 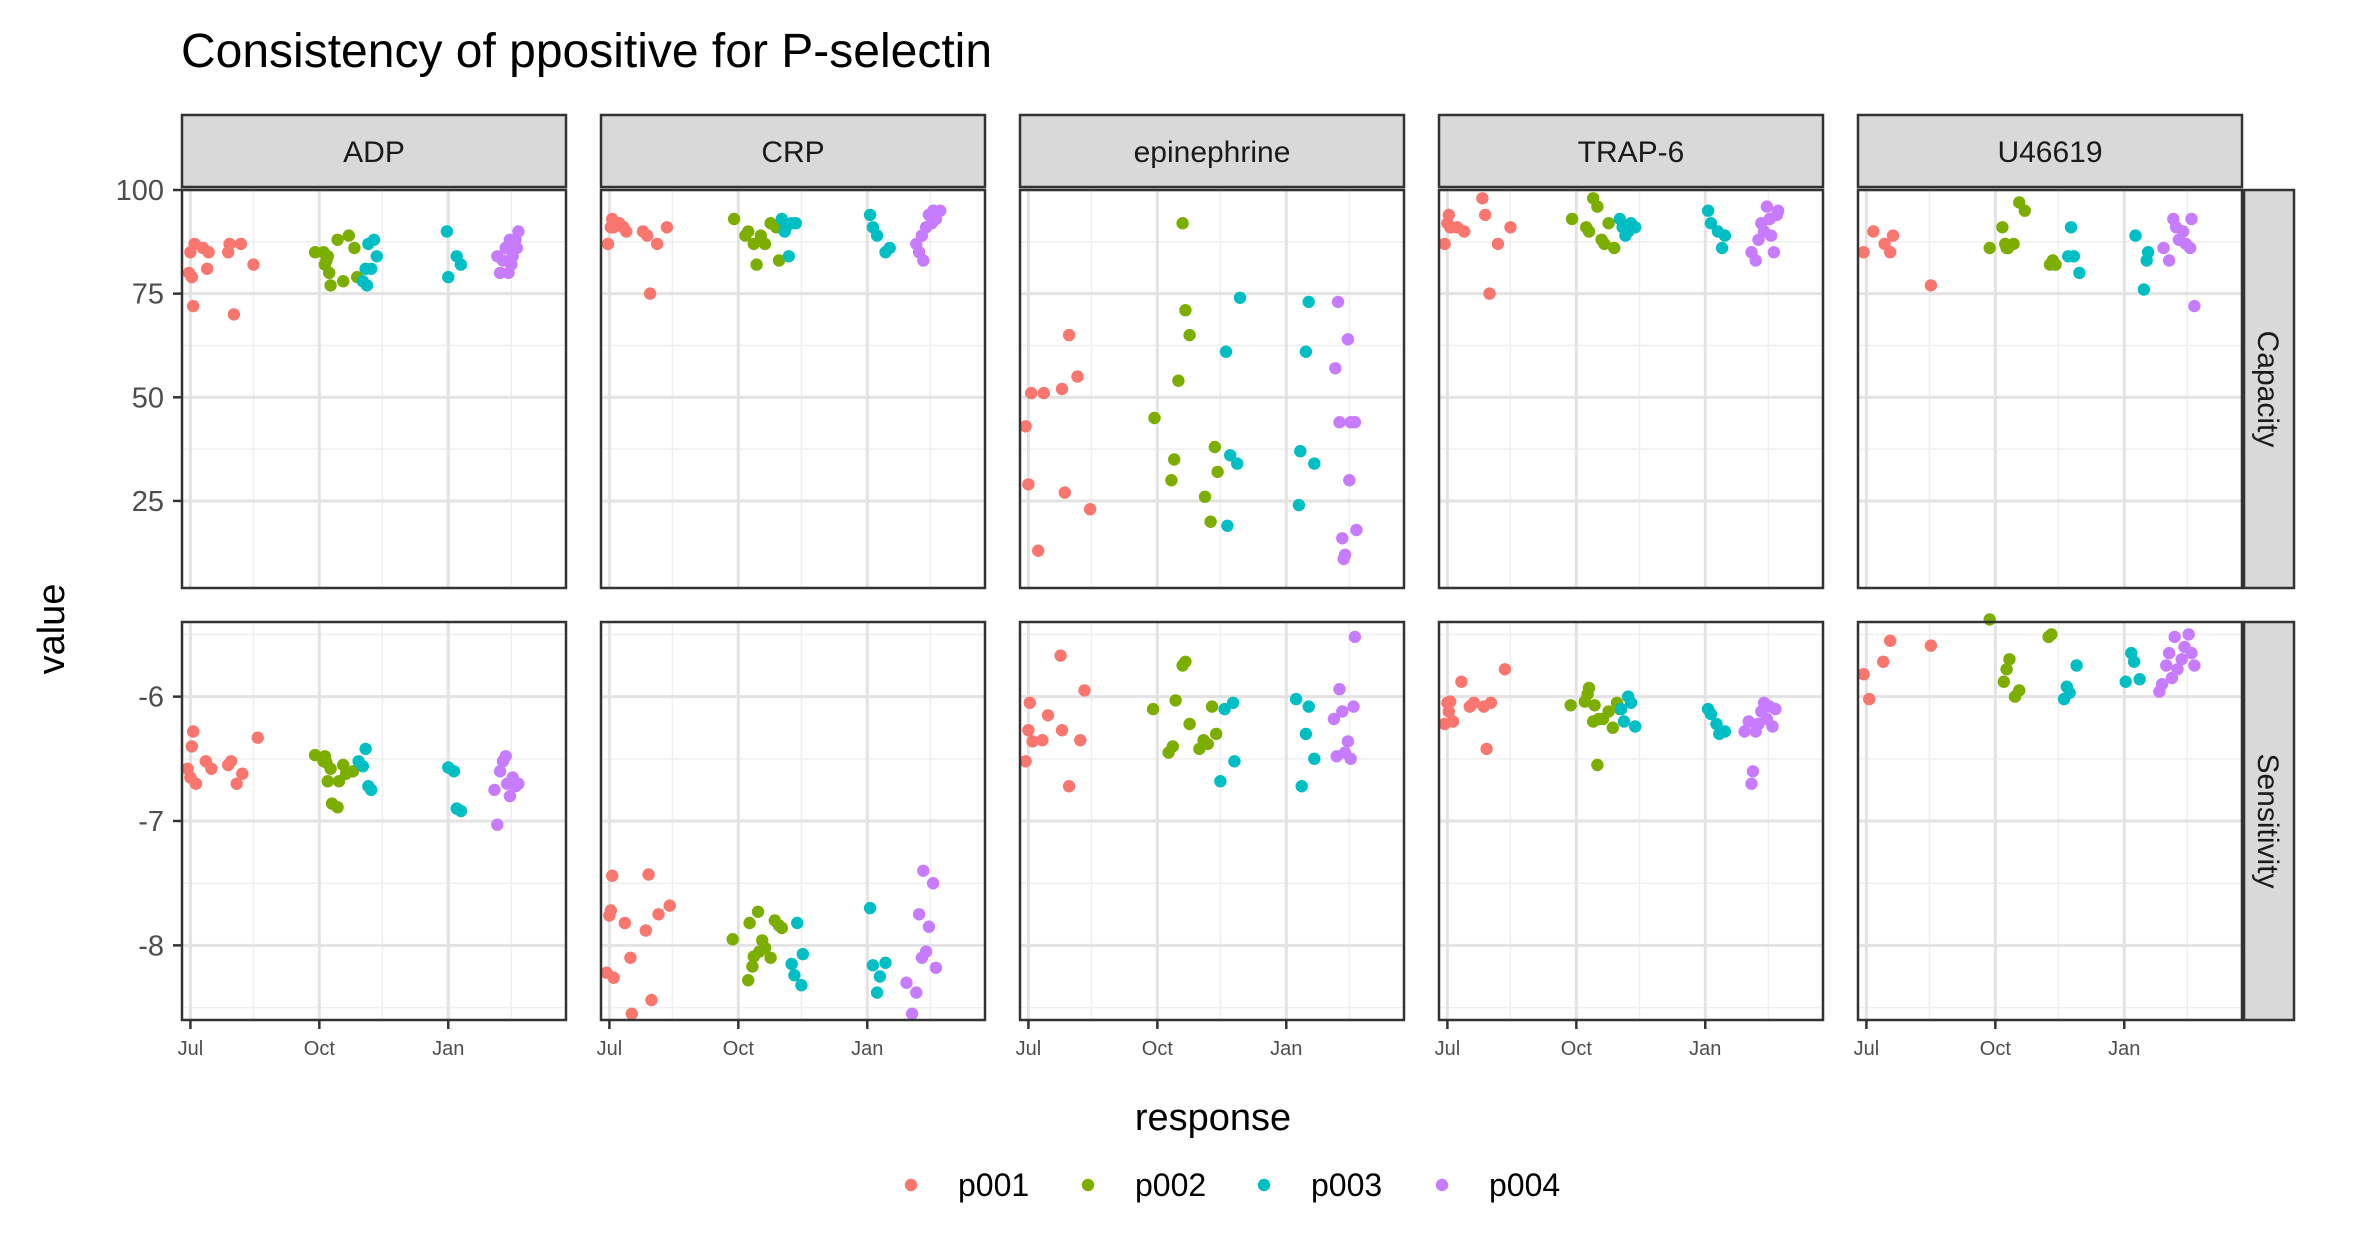 What do you see at coordinates (1319, 1185) in the screenshot?
I see `legend-item-p003: p003` at bounding box center [1319, 1185].